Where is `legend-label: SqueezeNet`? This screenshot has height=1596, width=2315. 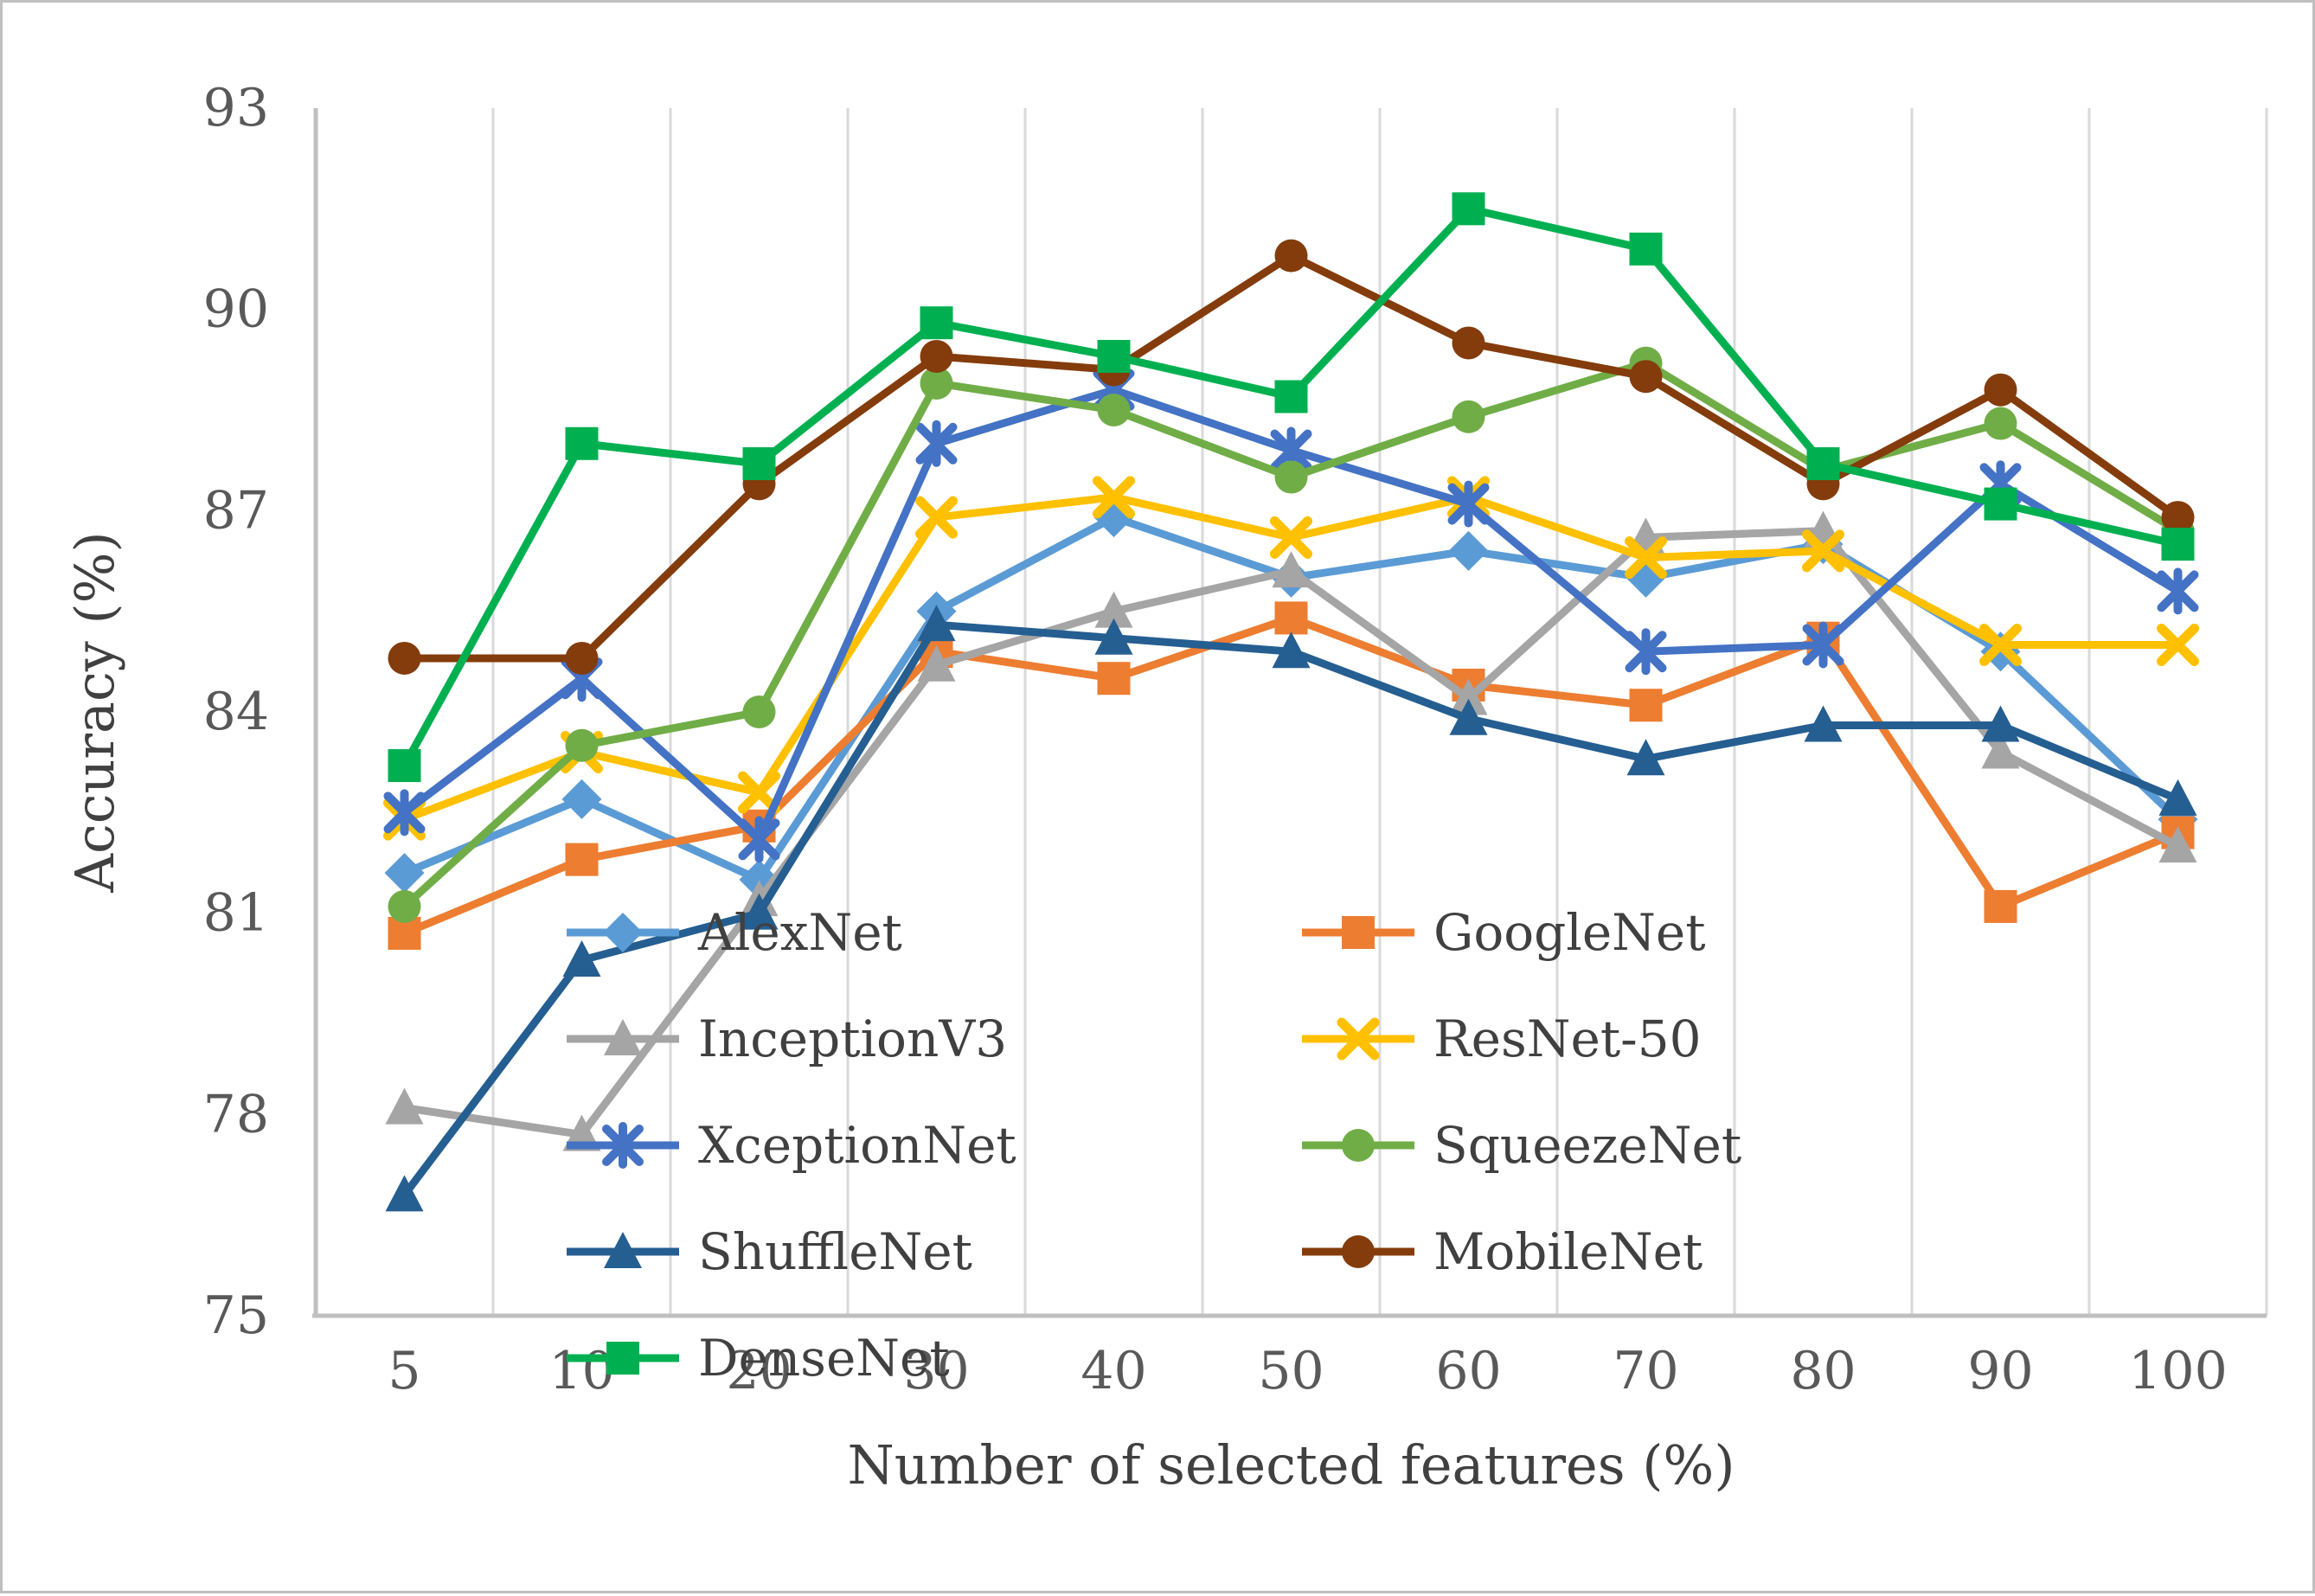 legend-label: SqueezeNet is located at coordinates (1587, 1145).